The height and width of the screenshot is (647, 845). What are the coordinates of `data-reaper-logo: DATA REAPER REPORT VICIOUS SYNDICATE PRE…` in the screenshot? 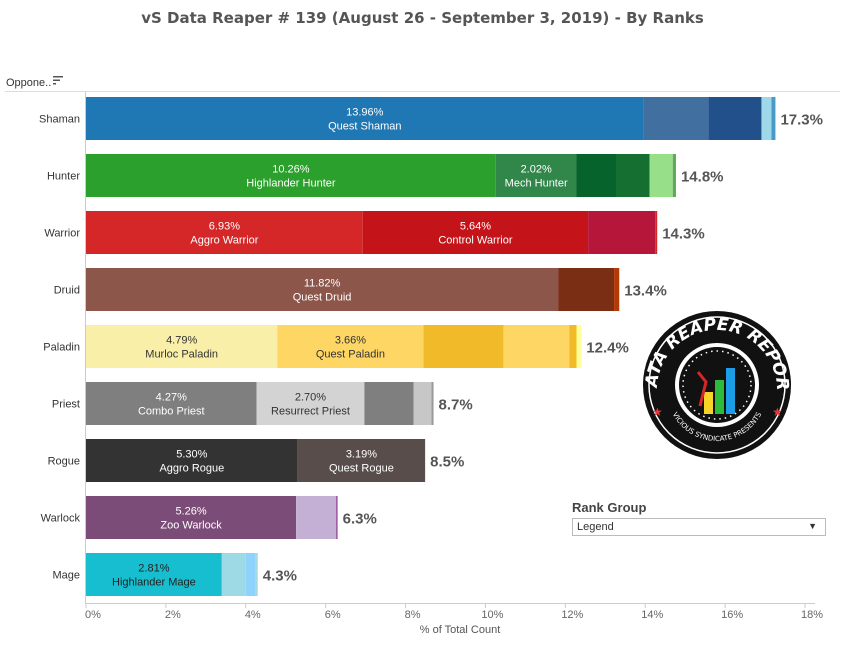 It's located at (711, 384).